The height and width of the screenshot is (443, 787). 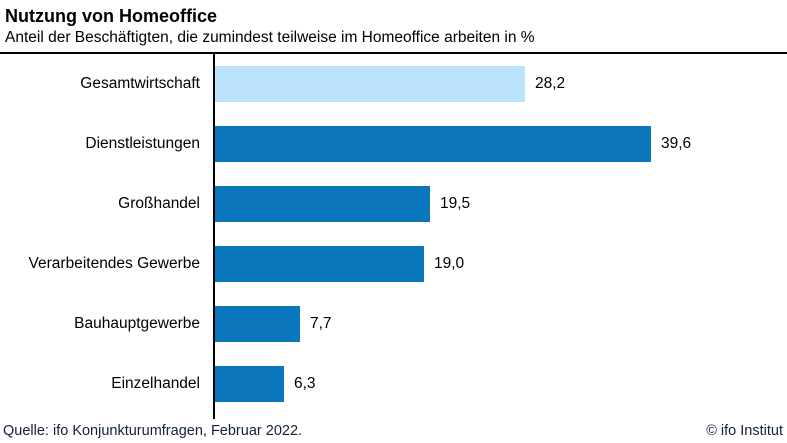 What do you see at coordinates (393, 53) in the screenshot?
I see `header-rule` at bounding box center [393, 53].